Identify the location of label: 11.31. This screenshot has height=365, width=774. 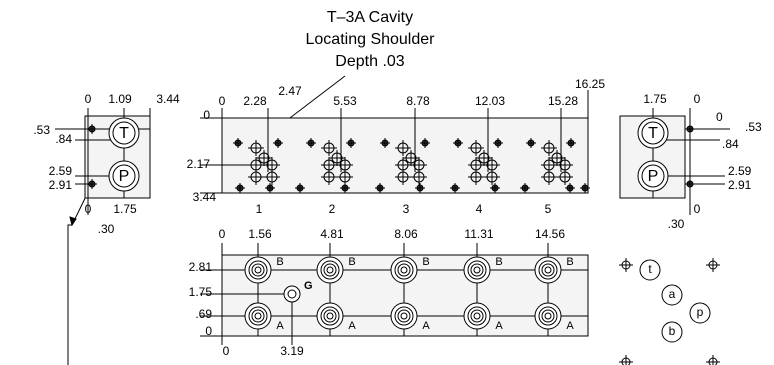
(478, 234).